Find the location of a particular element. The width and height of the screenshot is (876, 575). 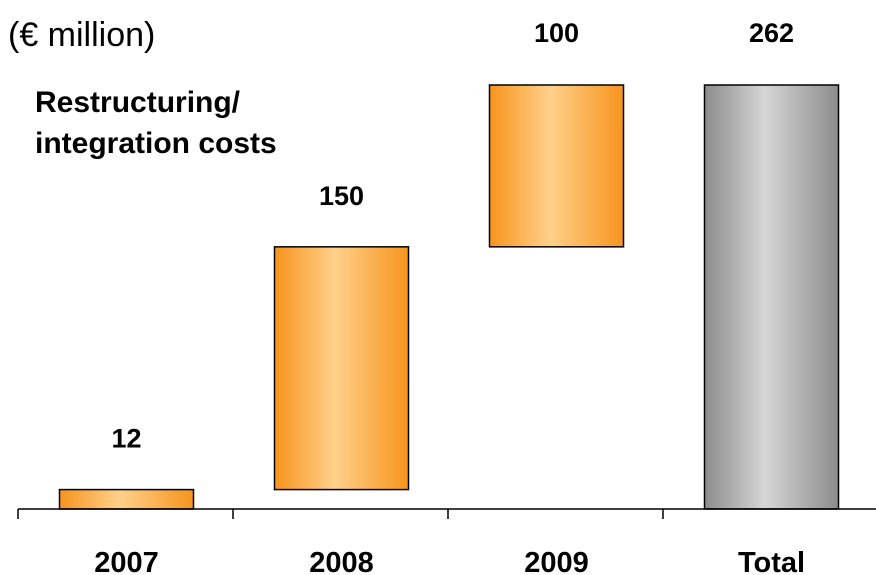

bar-2007 is located at coordinates (126, 499).